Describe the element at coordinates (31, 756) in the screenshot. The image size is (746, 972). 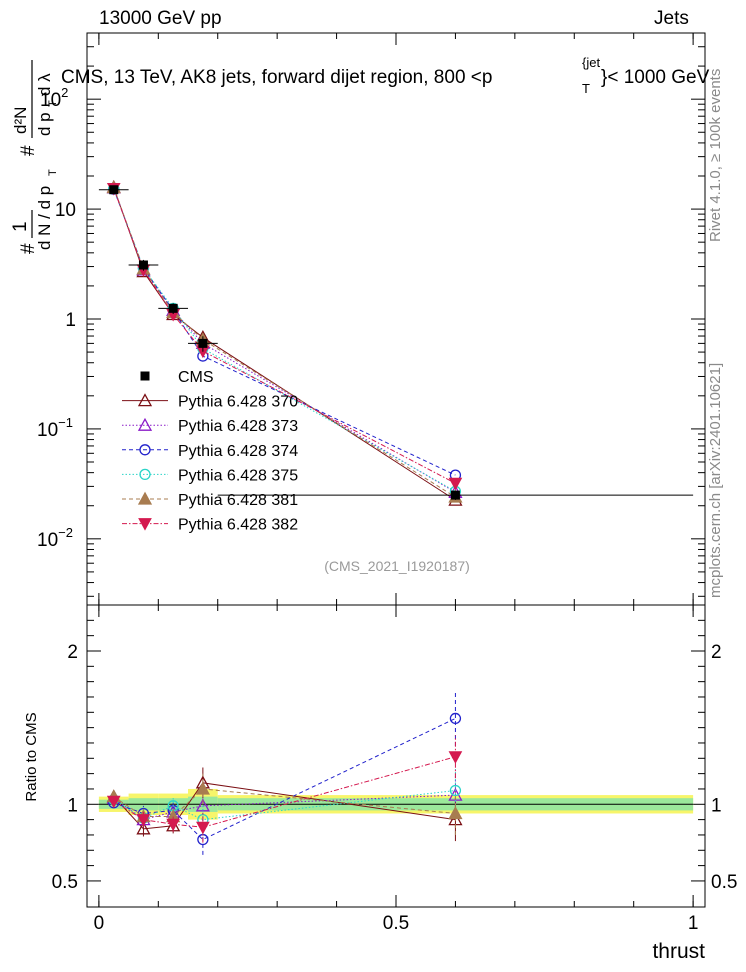
I see `ratio-y-label: Ratio to CMS` at that location.